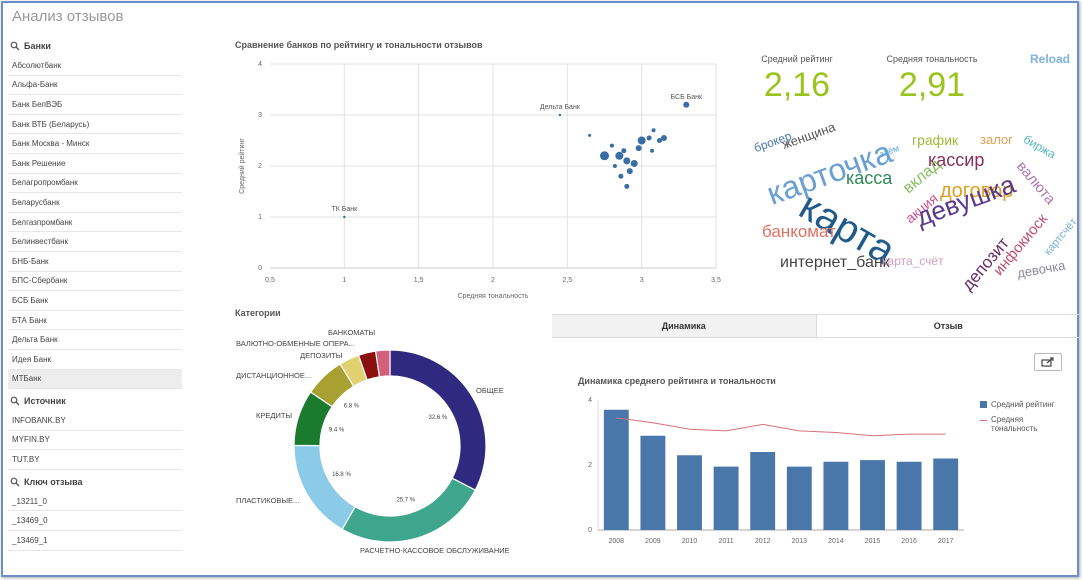  Describe the element at coordinates (1040, 147) in the screenshot. I see `word-cloud-word: биржа` at that location.